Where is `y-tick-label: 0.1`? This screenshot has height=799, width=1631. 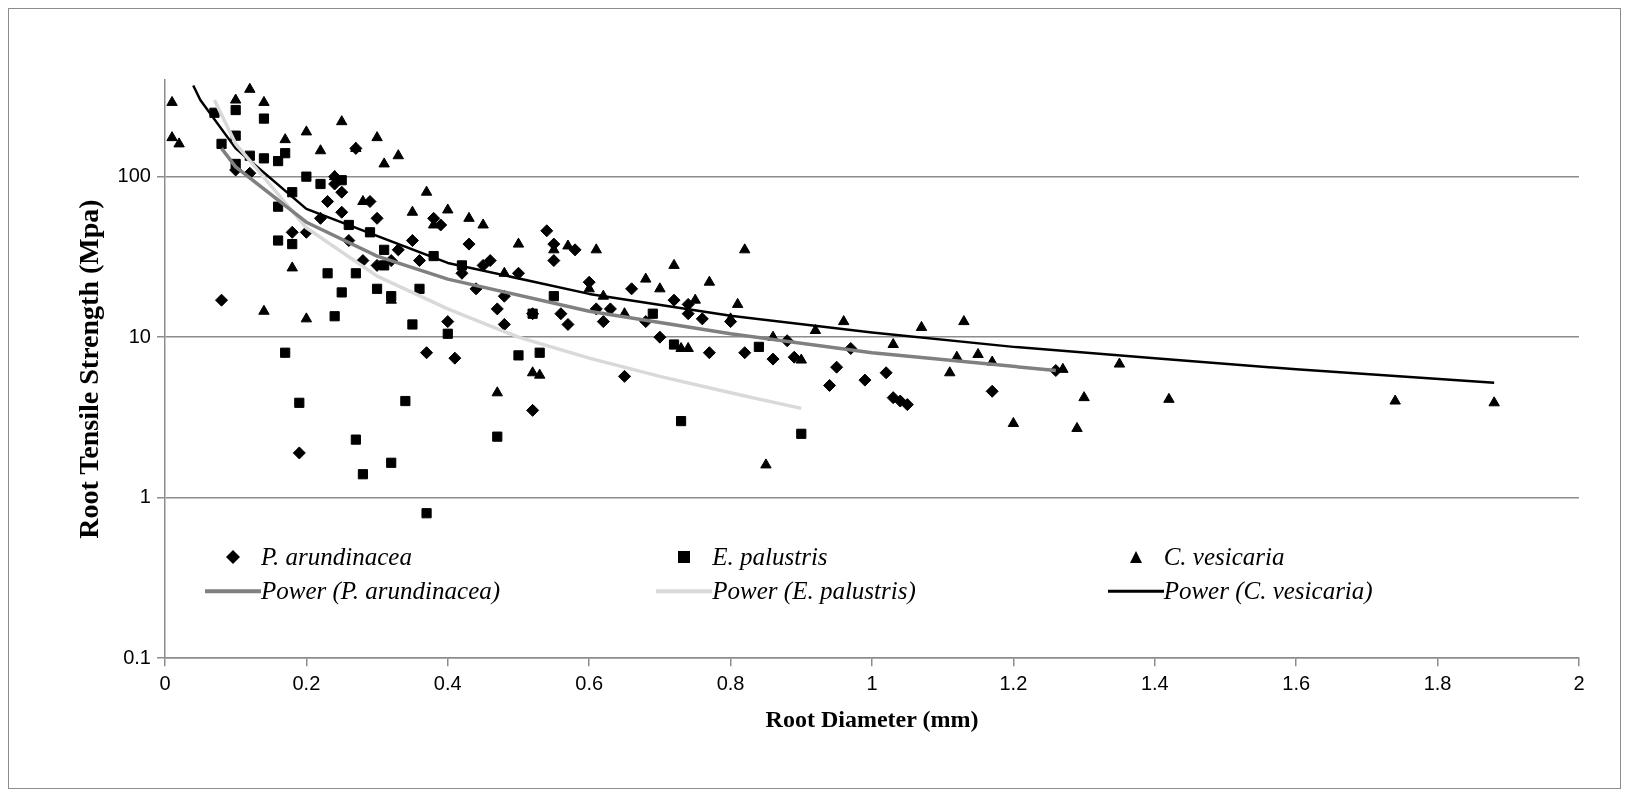 y-tick-label: 0.1 is located at coordinates (137, 656).